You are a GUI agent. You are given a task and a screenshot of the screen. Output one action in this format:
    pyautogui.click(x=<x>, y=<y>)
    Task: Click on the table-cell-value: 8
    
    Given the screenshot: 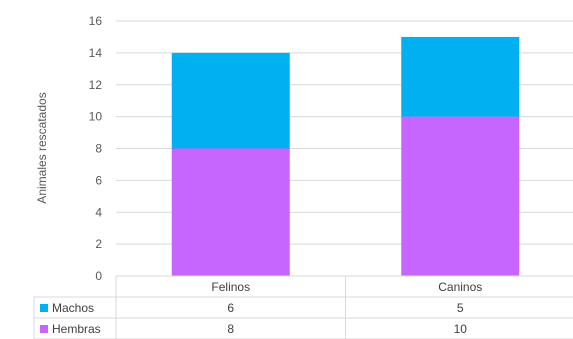 What is the action you would take?
    pyautogui.click(x=230, y=329)
    